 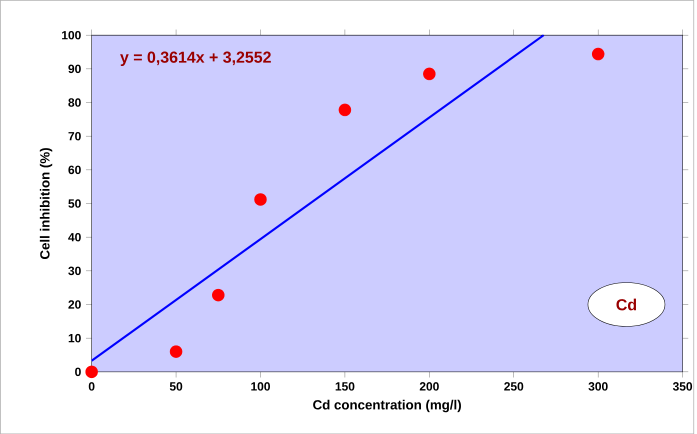 I want to click on x-tick-label: 0, so click(x=91, y=386).